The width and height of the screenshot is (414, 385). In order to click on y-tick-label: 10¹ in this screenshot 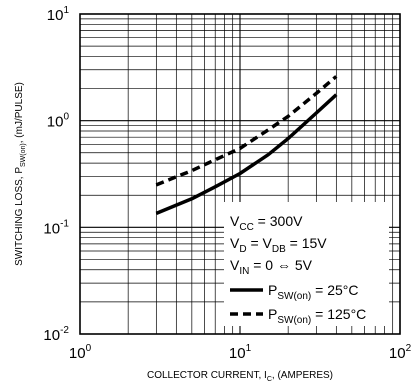, I will do `click(58, 14)`.